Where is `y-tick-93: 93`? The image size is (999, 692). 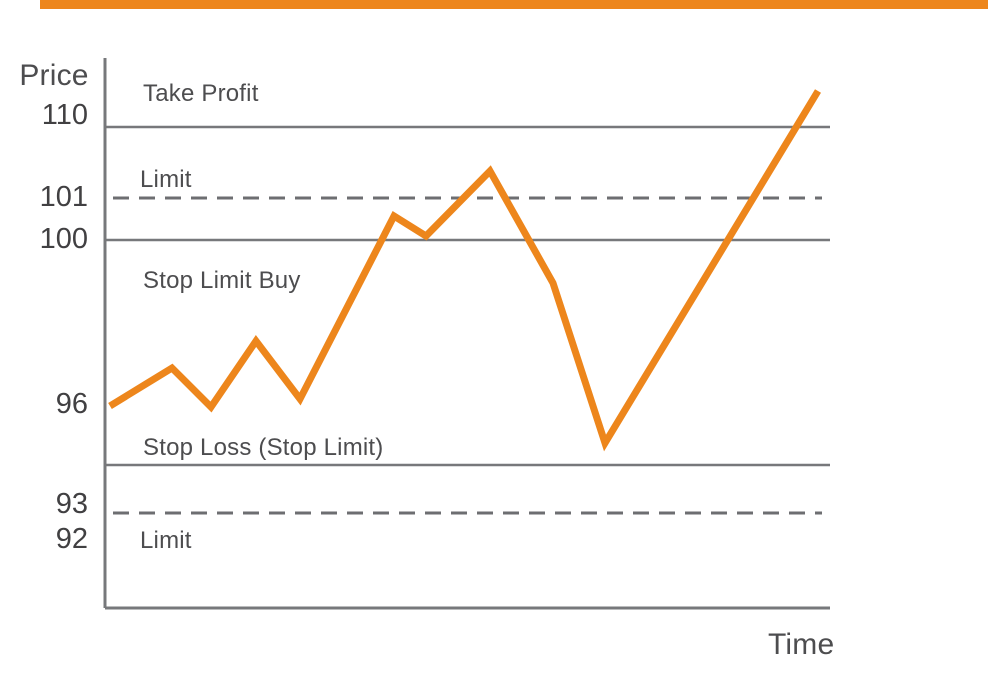
y-tick-93: 93 is located at coordinates (71, 504).